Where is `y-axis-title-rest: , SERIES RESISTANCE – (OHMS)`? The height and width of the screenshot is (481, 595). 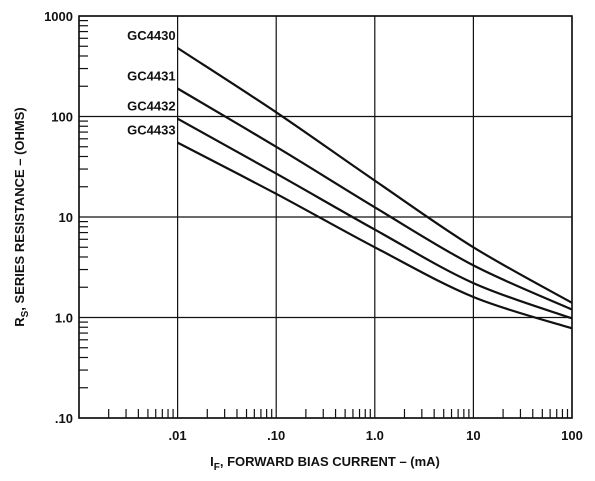
y-axis-title-rest: , SERIES RESISTANCE – (OHMS) is located at coordinates (19, 208).